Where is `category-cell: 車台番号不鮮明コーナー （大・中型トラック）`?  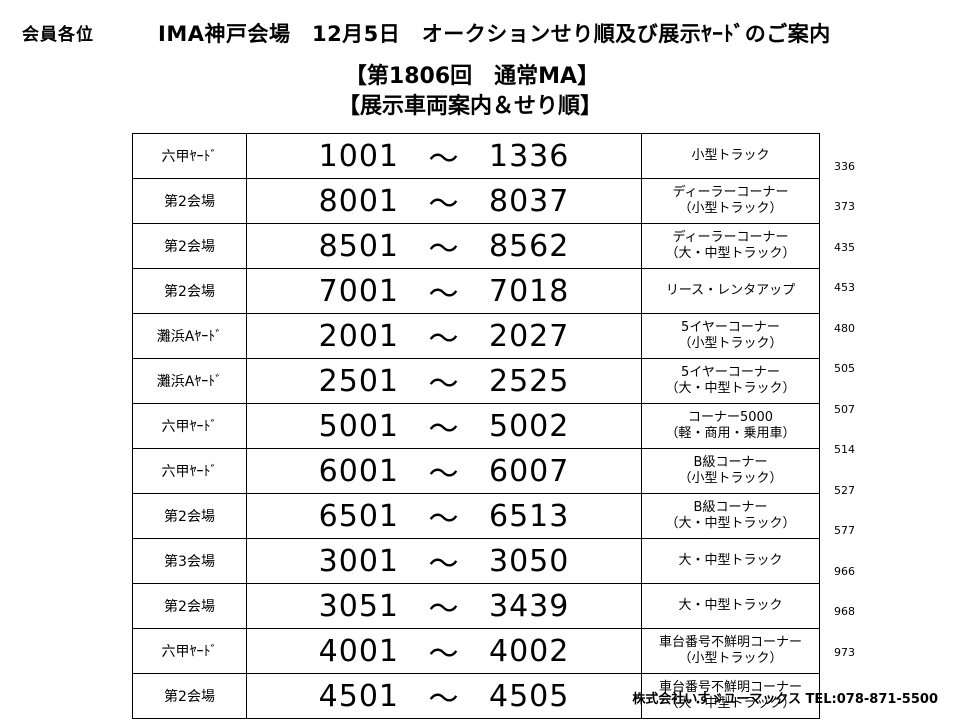
category-cell: 車台番号不鮮明コーナー （大・中型トラック） is located at coordinates (730, 696).